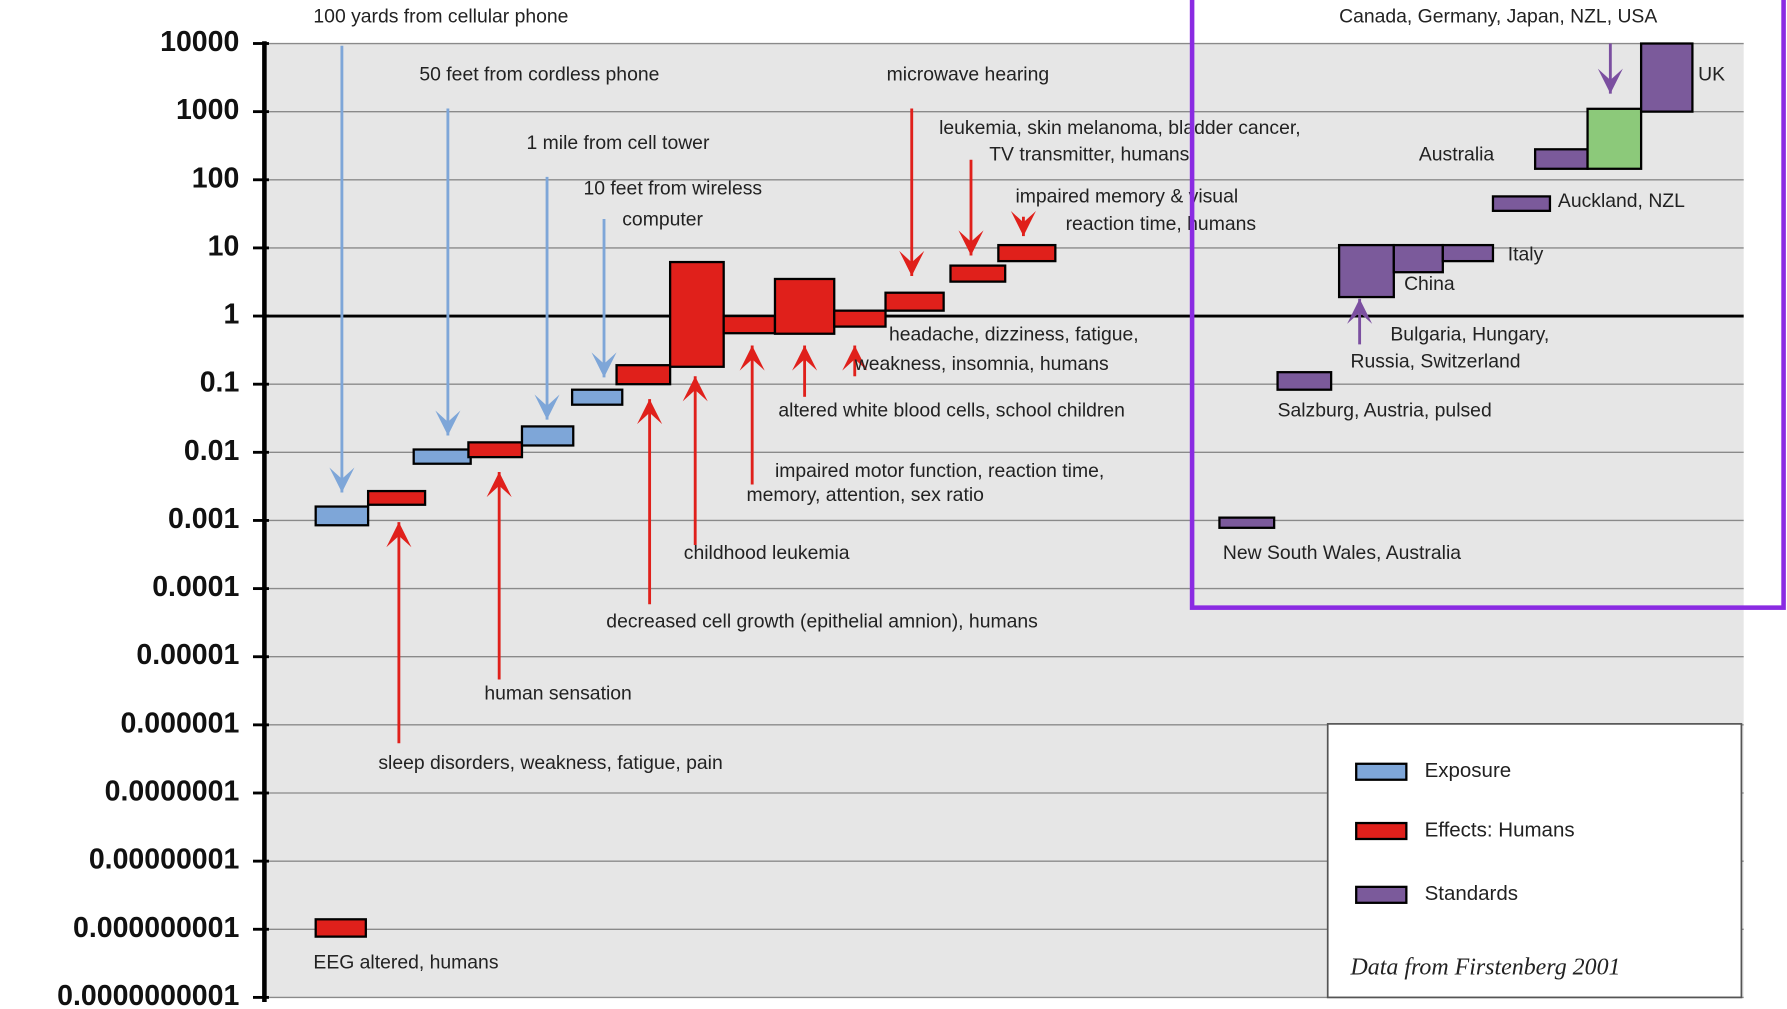 This screenshot has width=1787, height=1009. I want to click on annotation: reaction time, humans, so click(1161, 224).